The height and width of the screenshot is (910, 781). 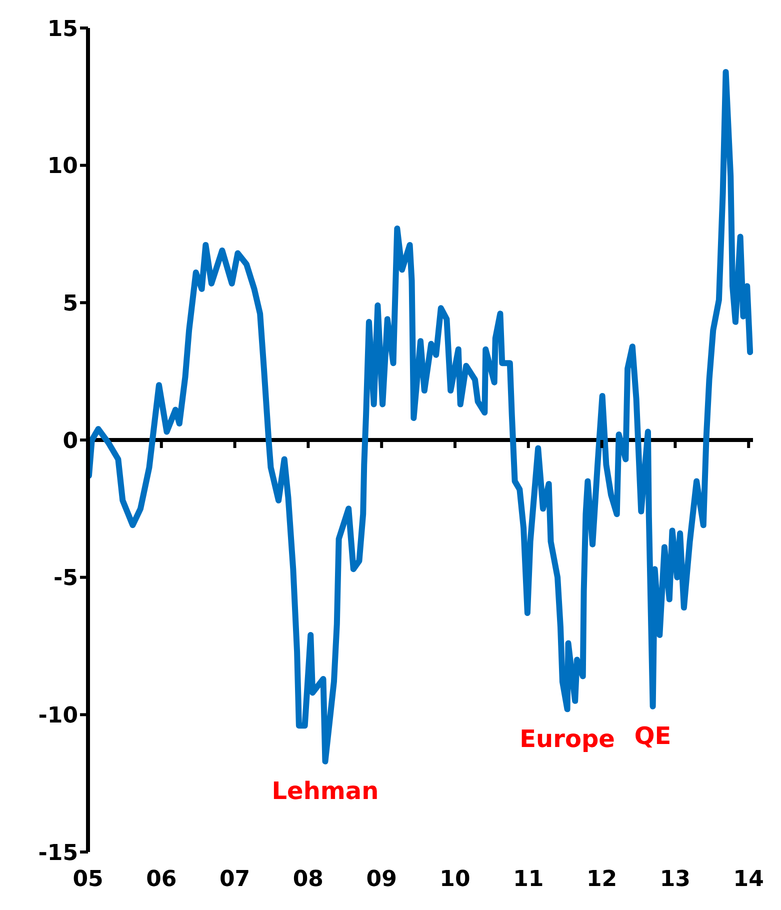 I want to click on x-tick-label: 08, so click(x=308, y=879).